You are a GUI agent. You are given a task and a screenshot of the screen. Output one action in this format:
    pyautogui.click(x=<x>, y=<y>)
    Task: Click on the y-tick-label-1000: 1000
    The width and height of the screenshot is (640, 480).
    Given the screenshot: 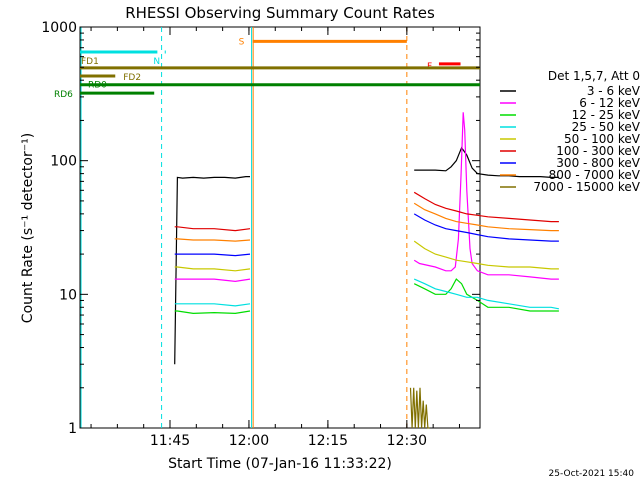 What is the action you would take?
    pyautogui.click(x=59, y=28)
    